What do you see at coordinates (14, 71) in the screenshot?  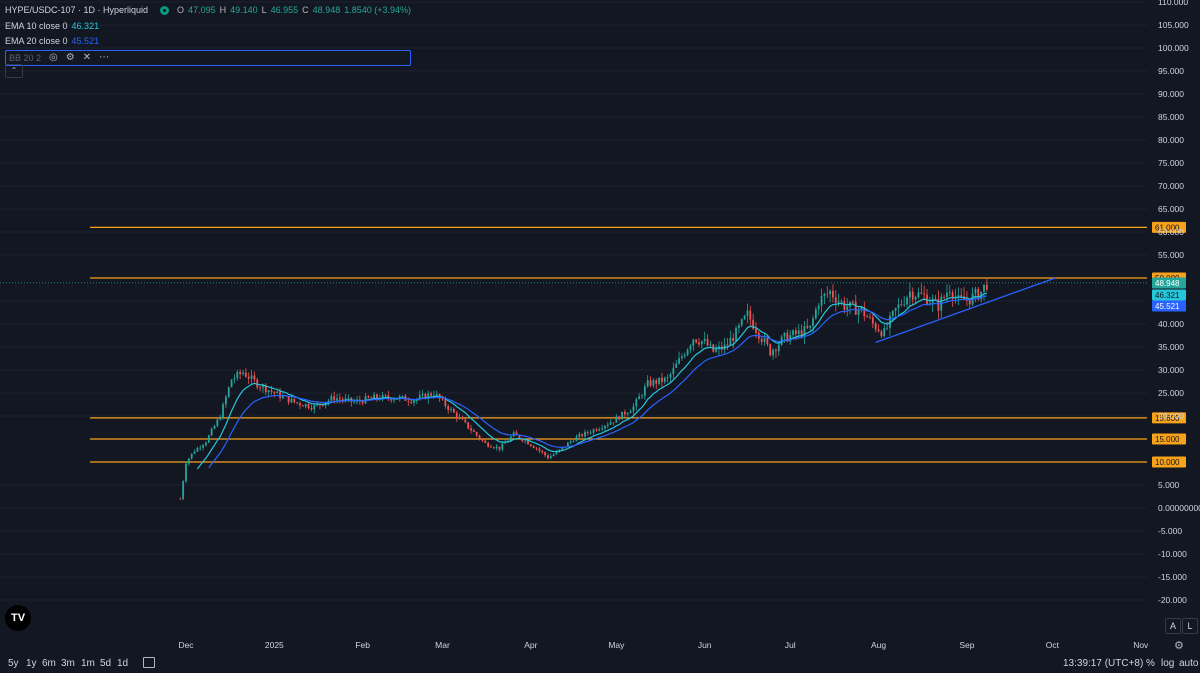 I see `legend-collapse-chevron-icon: ⌃` at bounding box center [14, 71].